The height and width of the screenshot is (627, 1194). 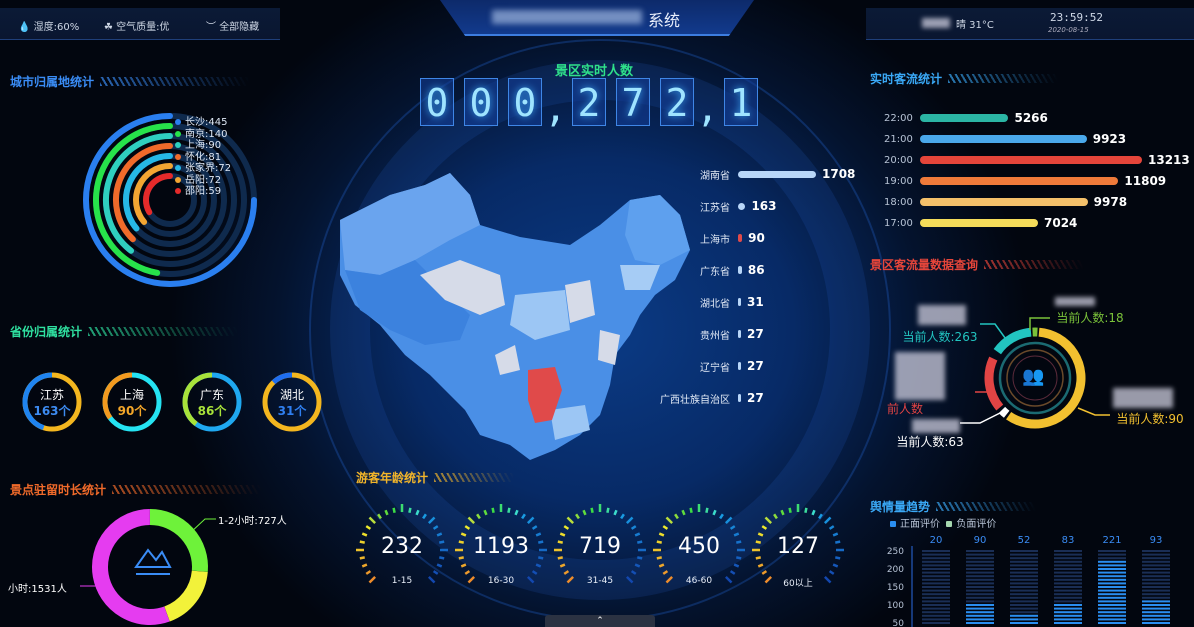 What do you see at coordinates (756, 270) in the screenshot?
I see `ranking-value: 86` at bounding box center [756, 270].